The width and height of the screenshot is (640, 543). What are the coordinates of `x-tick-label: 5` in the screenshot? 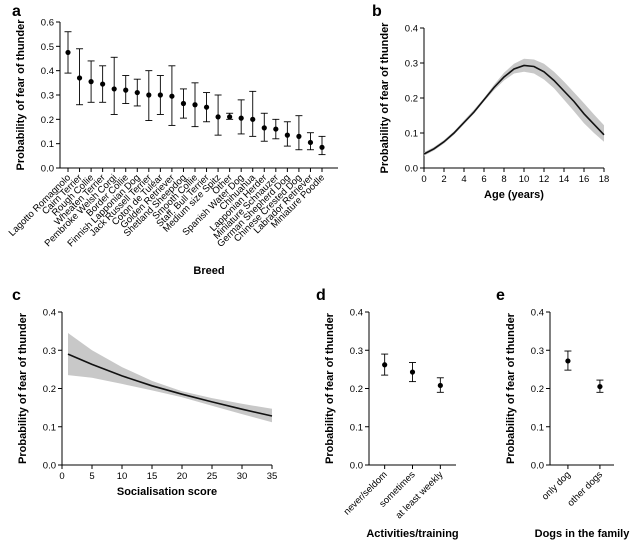 It's located at (91, 476).